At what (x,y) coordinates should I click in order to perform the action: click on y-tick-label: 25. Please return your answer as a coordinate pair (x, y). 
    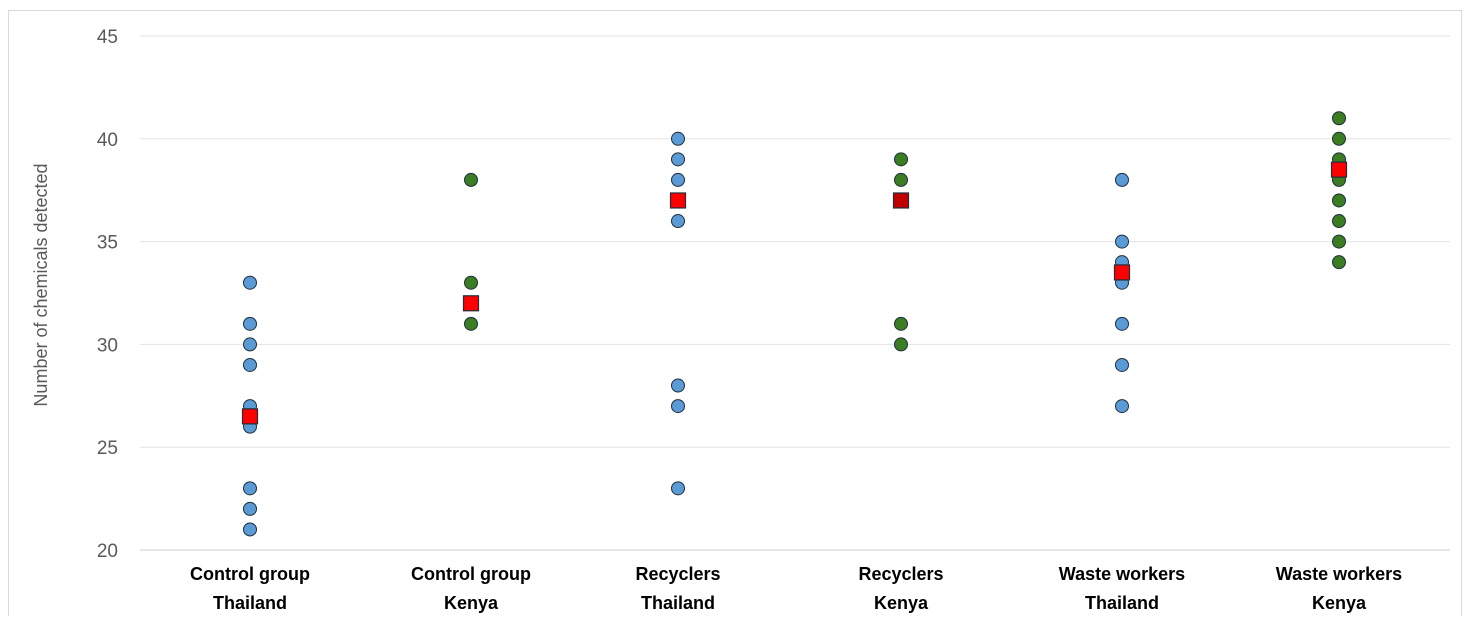
    Looking at the image, I should click on (107, 448).